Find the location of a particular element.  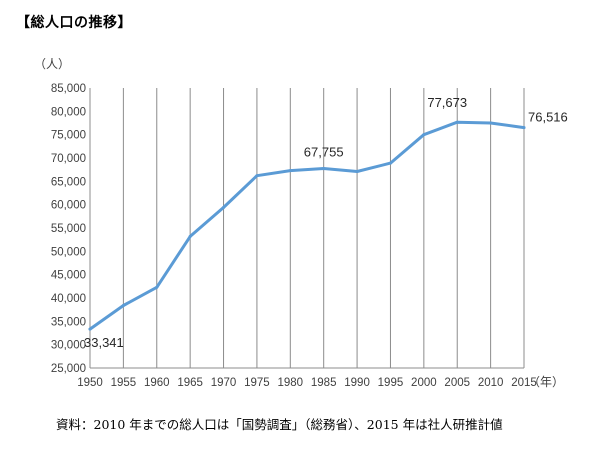

x-tick-label: 1990 is located at coordinates (357, 383).